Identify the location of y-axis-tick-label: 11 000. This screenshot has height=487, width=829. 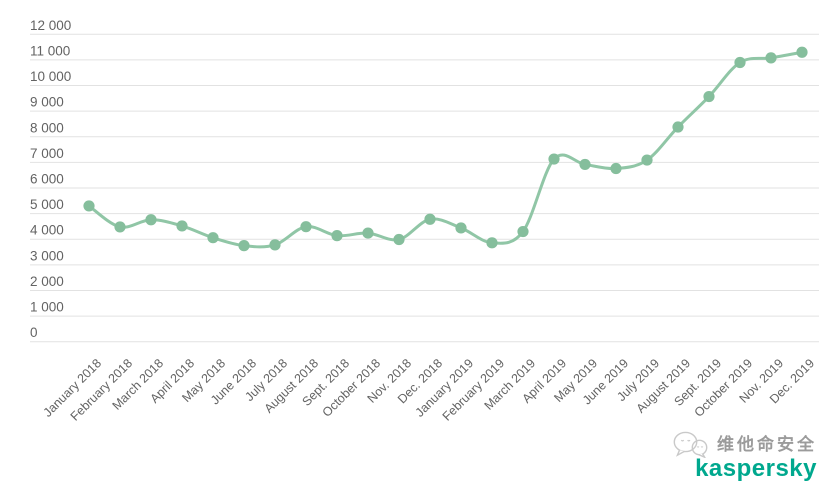
(50, 50).